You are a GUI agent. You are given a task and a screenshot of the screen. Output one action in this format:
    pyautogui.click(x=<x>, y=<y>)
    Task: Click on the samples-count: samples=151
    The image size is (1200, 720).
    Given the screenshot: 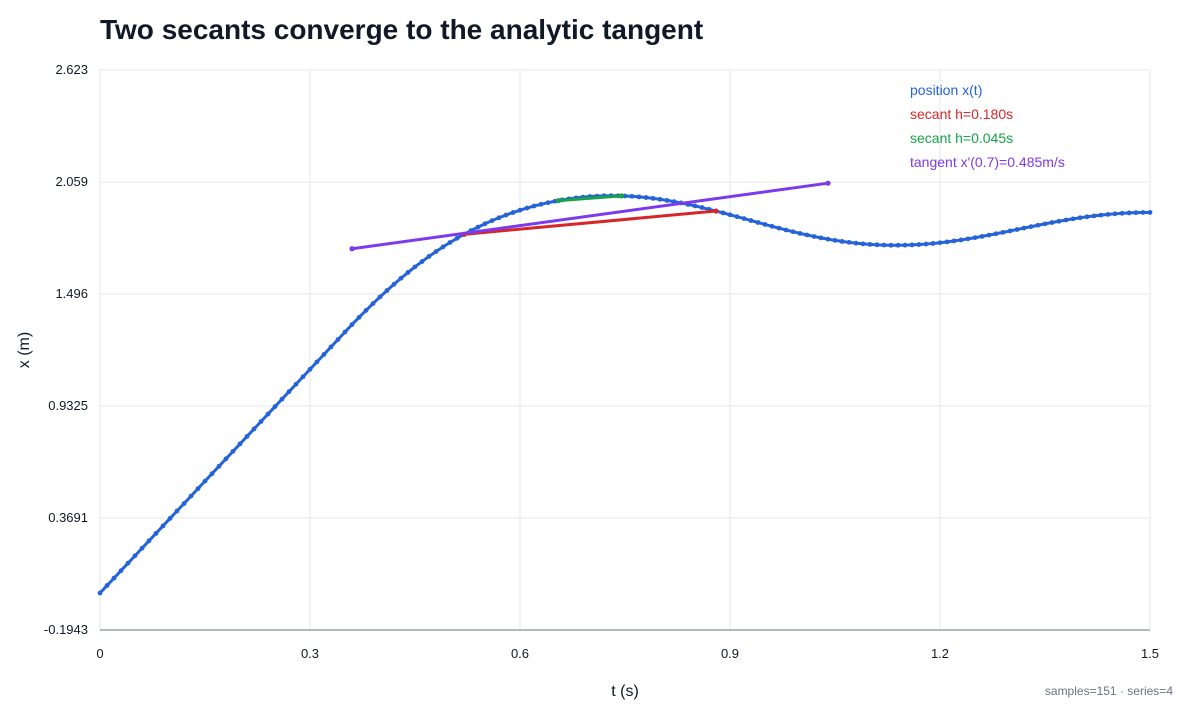 What is the action you would take?
    pyautogui.click(x=1080, y=691)
    